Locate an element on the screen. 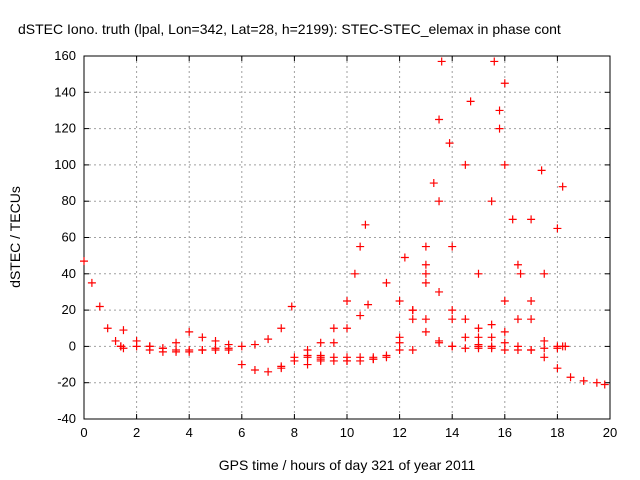 The height and width of the screenshot is (480, 640). x-tick-label: 10 is located at coordinates (347, 432).